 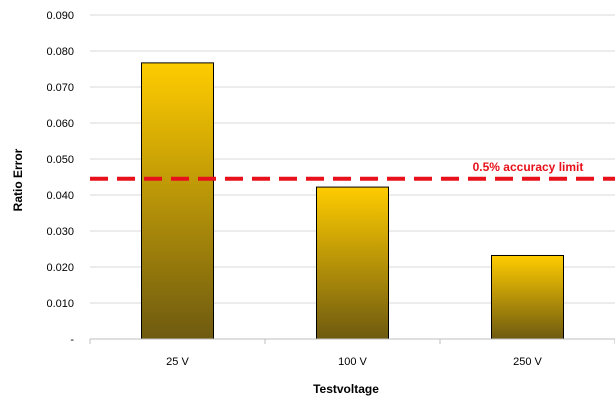 What do you see at coordinates (60, 16) in the screenshot?
I see `y-tick-label: 0.090` at bounding box center [60, 16].